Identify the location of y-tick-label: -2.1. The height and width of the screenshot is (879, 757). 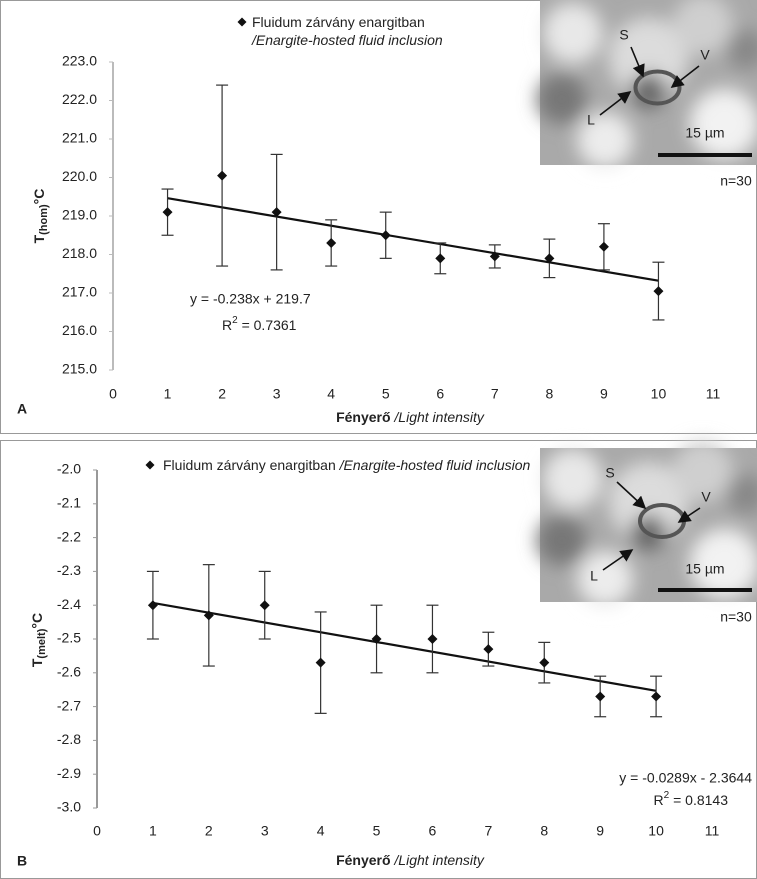
(69, 503).